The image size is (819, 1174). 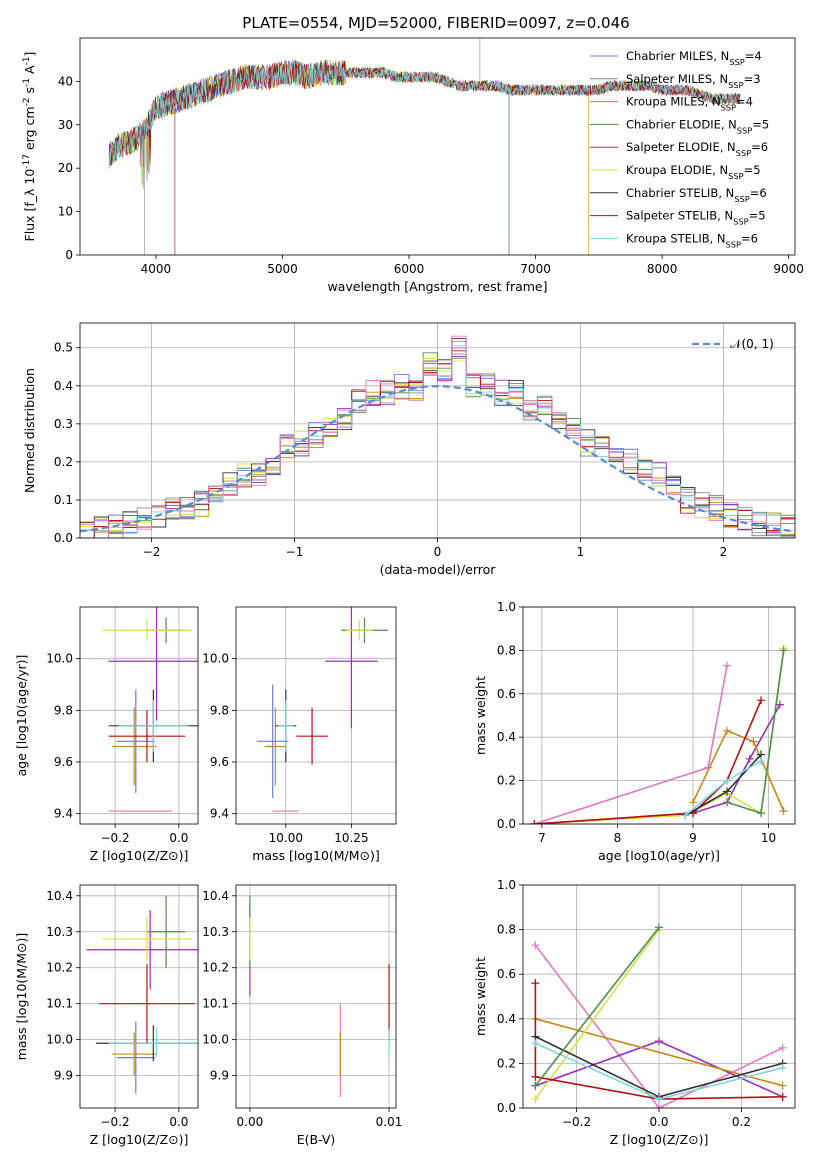 I want to click on x-tick-label: 2, so click(x=724, y=552).